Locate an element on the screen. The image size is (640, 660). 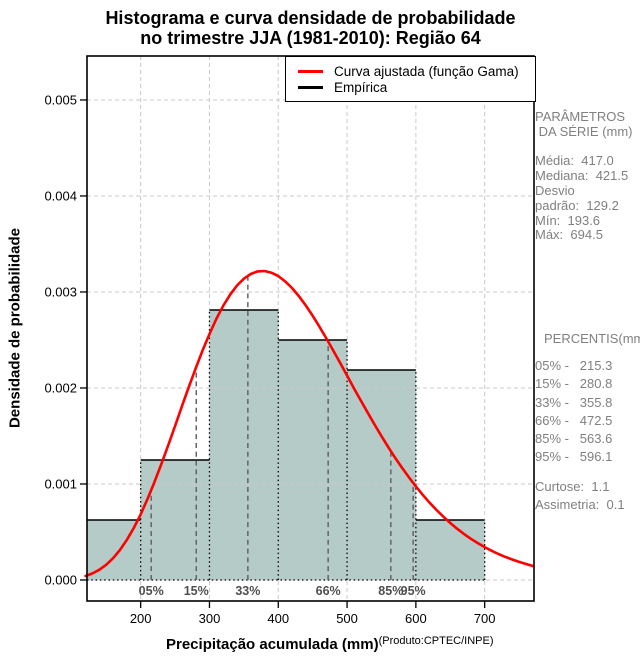
legend-item-empirical: Empírica is located at coordinates (416, 87).